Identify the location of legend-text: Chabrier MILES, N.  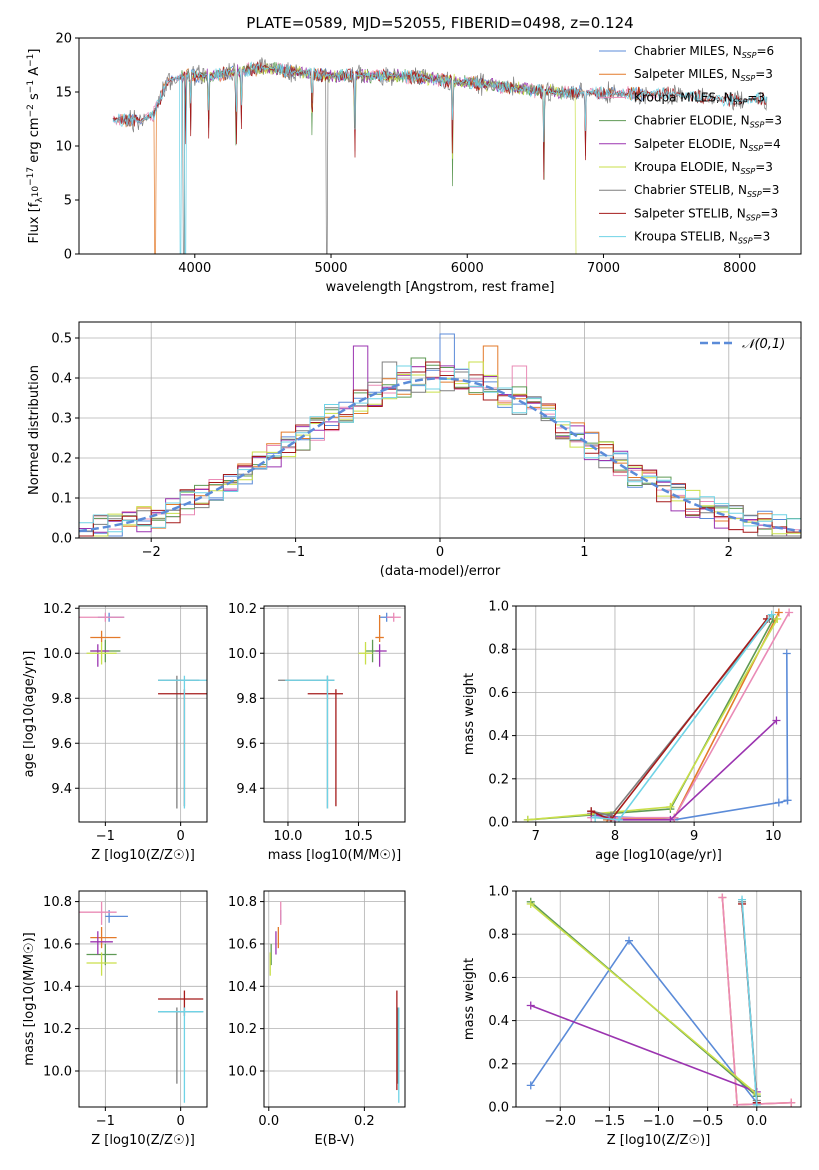
(688, 51).